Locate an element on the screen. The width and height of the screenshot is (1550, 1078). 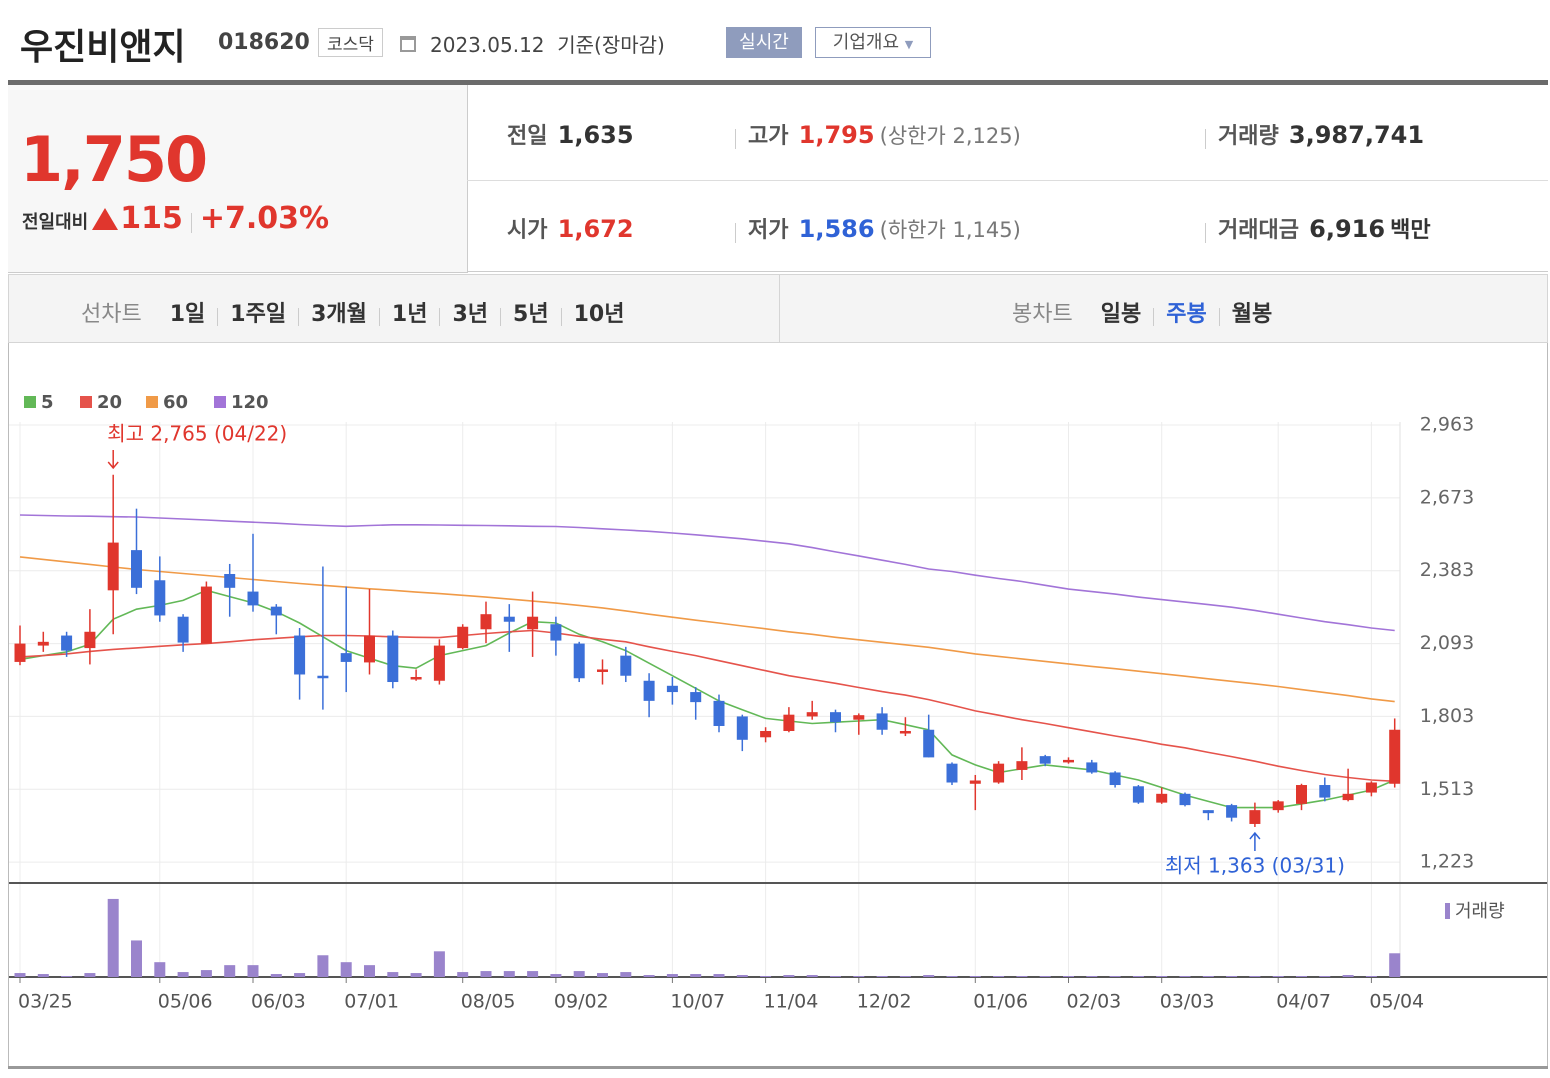
y-tick-label: 2,383 is located at coordinates (1447, 570).